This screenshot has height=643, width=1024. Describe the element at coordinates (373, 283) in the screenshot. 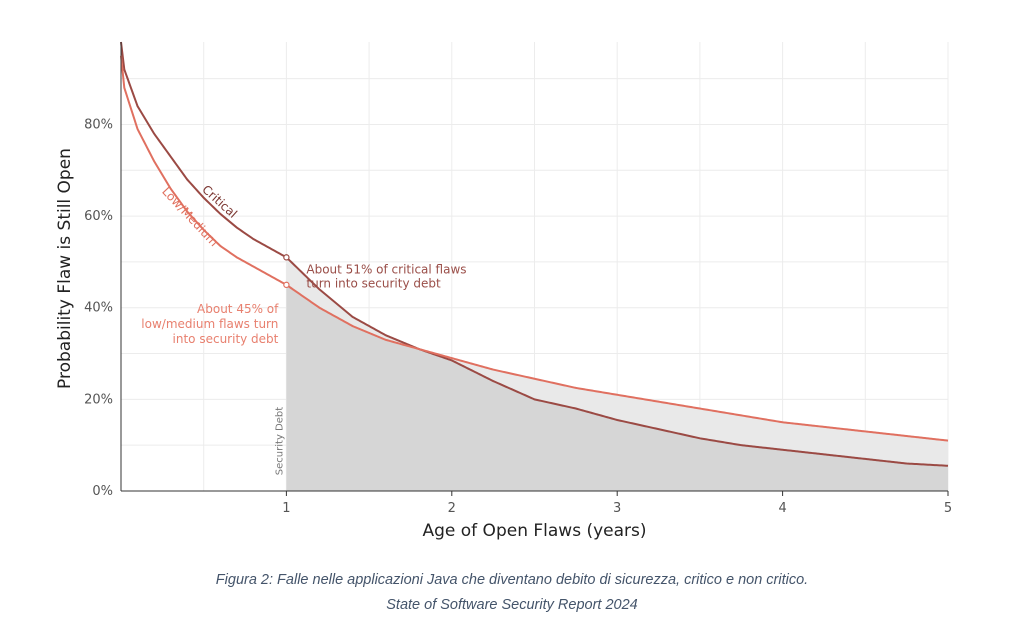

I see `annotation-critical-text: turn into security debt` at that location.